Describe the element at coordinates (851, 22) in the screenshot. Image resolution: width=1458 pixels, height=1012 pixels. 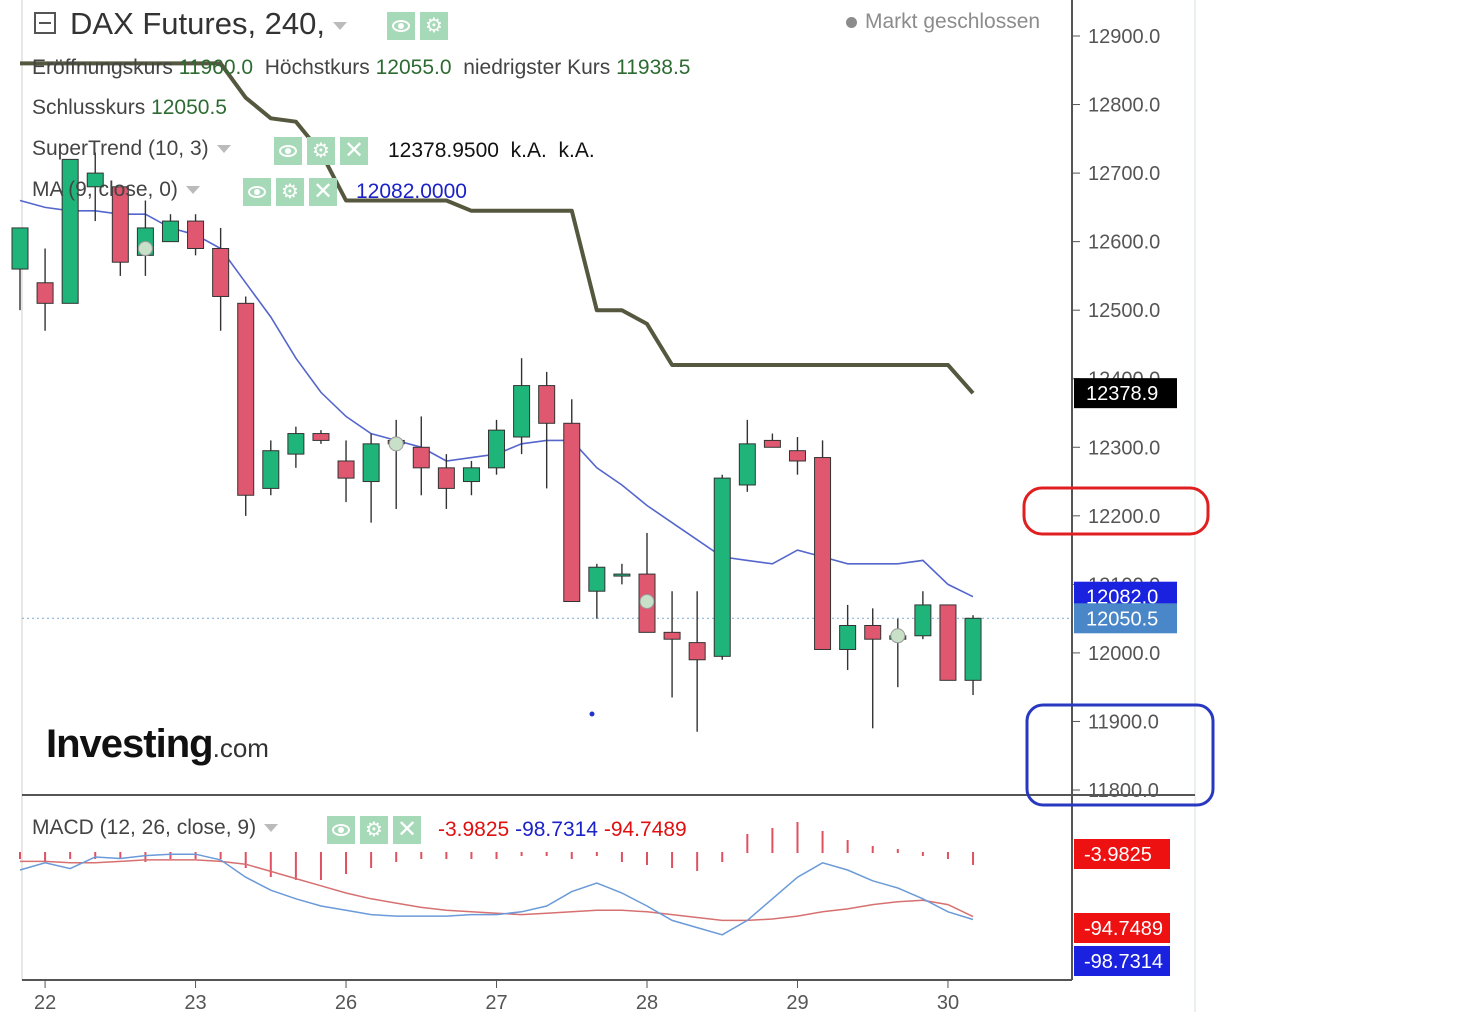
I see `status-dot-icon` at that location.